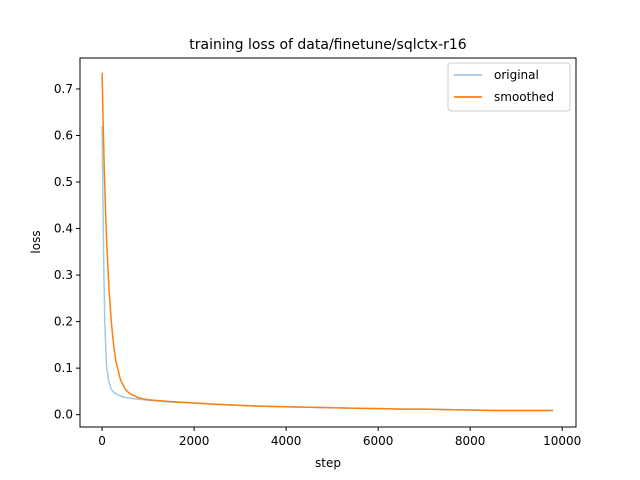  I want to click on y-tick-label: 0.7, so click(63, 89).